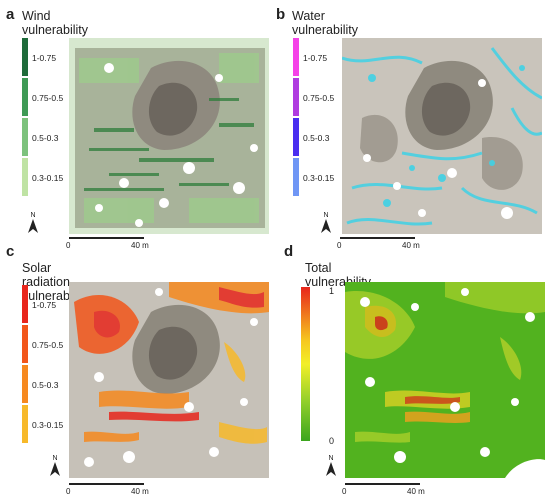 Image resolution: width=550 pixels, height=501 pixels. Describe the element at coordinates (10, 251) in the screenshot. I see `panel-letter: c` at that location.